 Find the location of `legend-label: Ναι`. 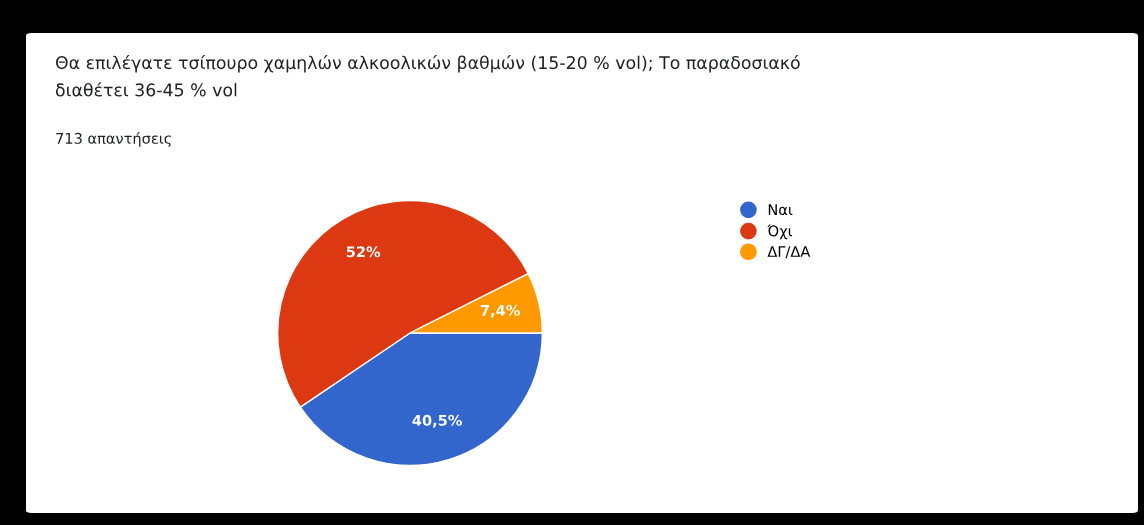

legend-label: Ναι is located at coordinates (780, 210).